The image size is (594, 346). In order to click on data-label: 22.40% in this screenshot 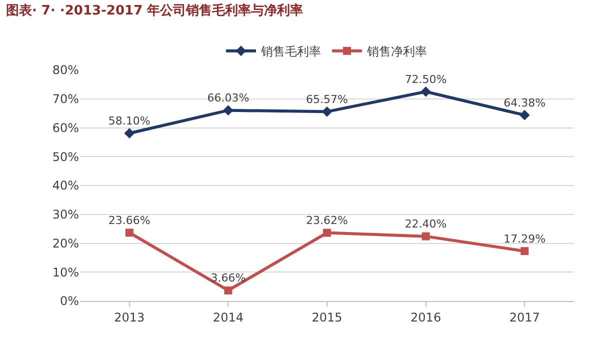, I will do `click(425, 224)`.